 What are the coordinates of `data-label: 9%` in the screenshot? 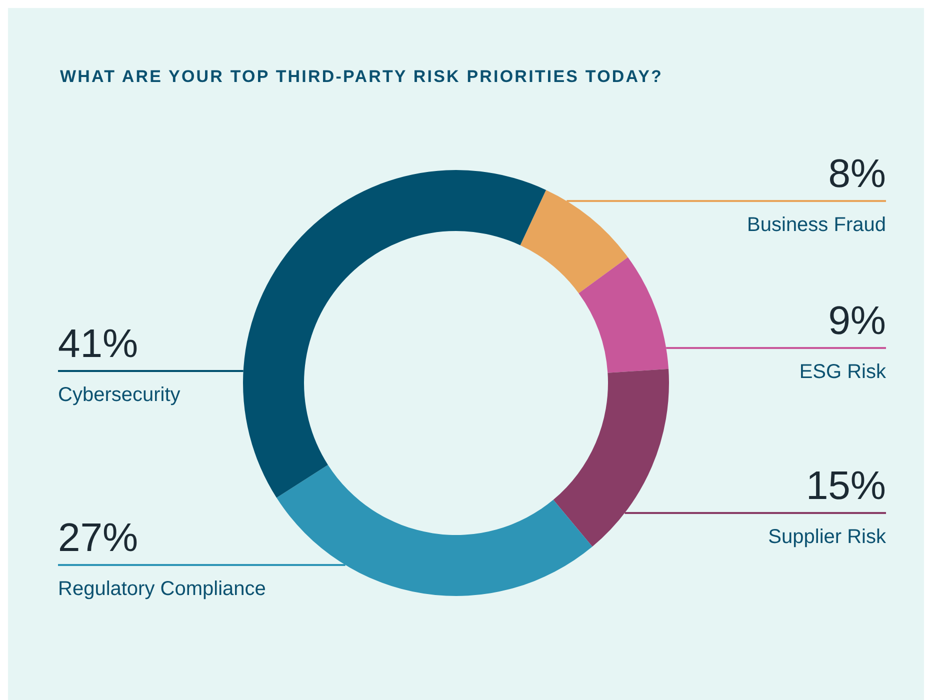 It's located at (857, 321).